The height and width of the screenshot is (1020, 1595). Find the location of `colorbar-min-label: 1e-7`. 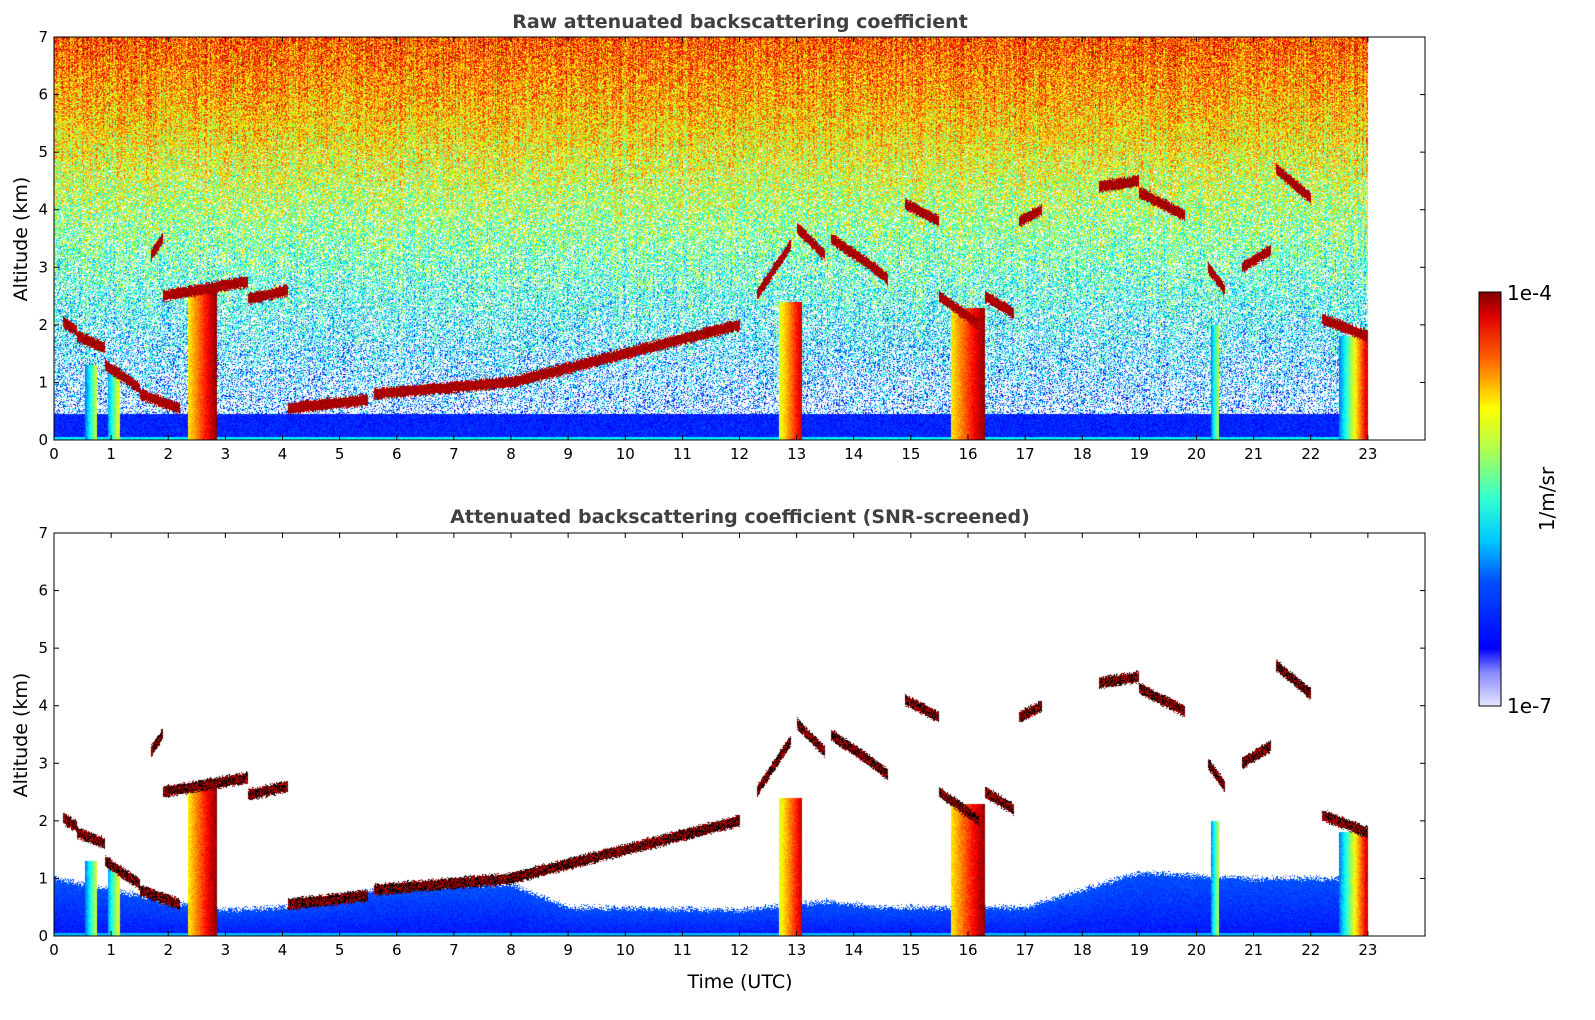

colorbar-min-label: 1e-7 is located at coordinates (1529, 706).